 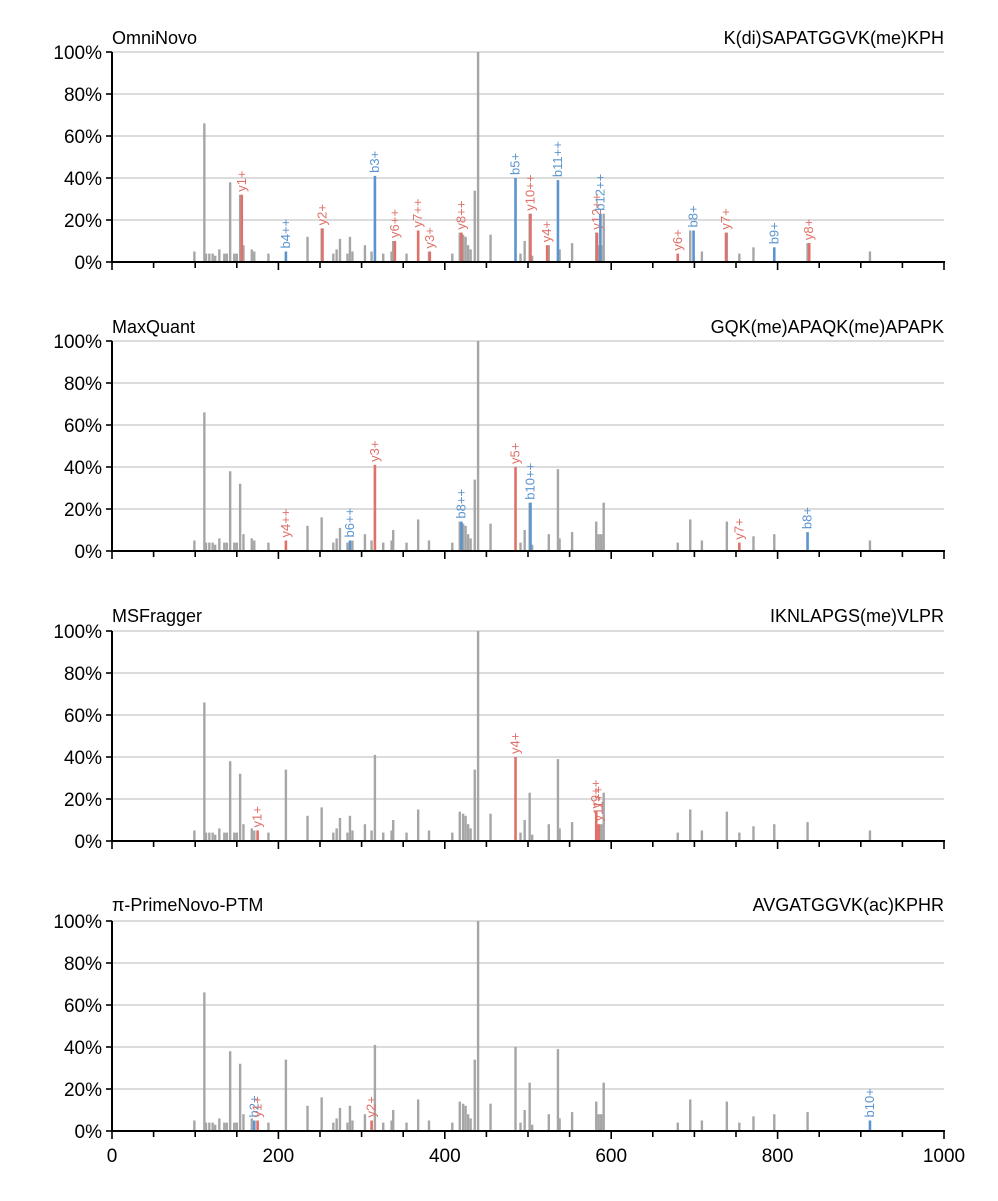 I want to click on y-ion-label: y11++, so click(x=598, y=803).